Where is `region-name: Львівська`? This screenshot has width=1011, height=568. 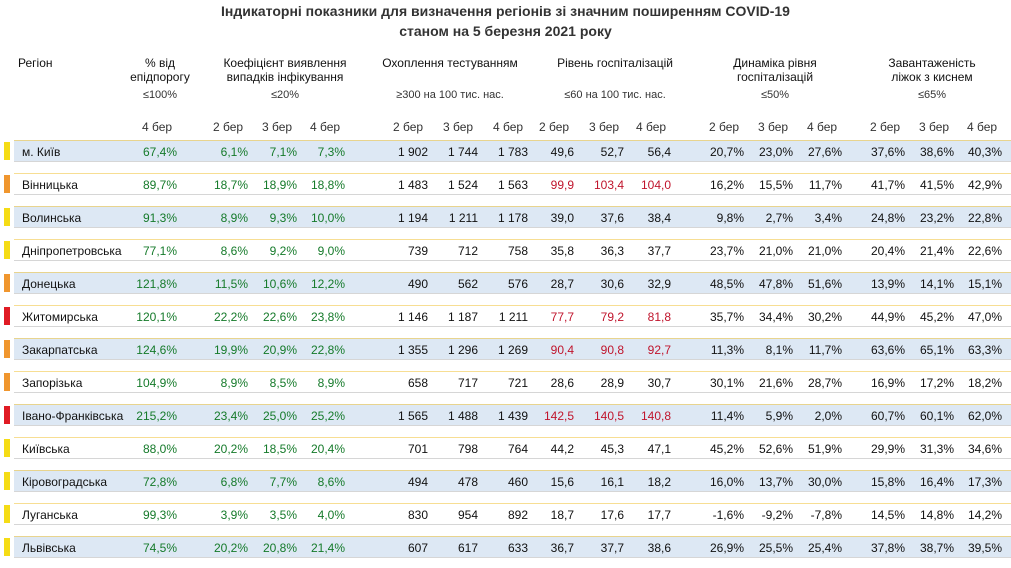 region-name: Львівська is located at coordinates (49, 548).